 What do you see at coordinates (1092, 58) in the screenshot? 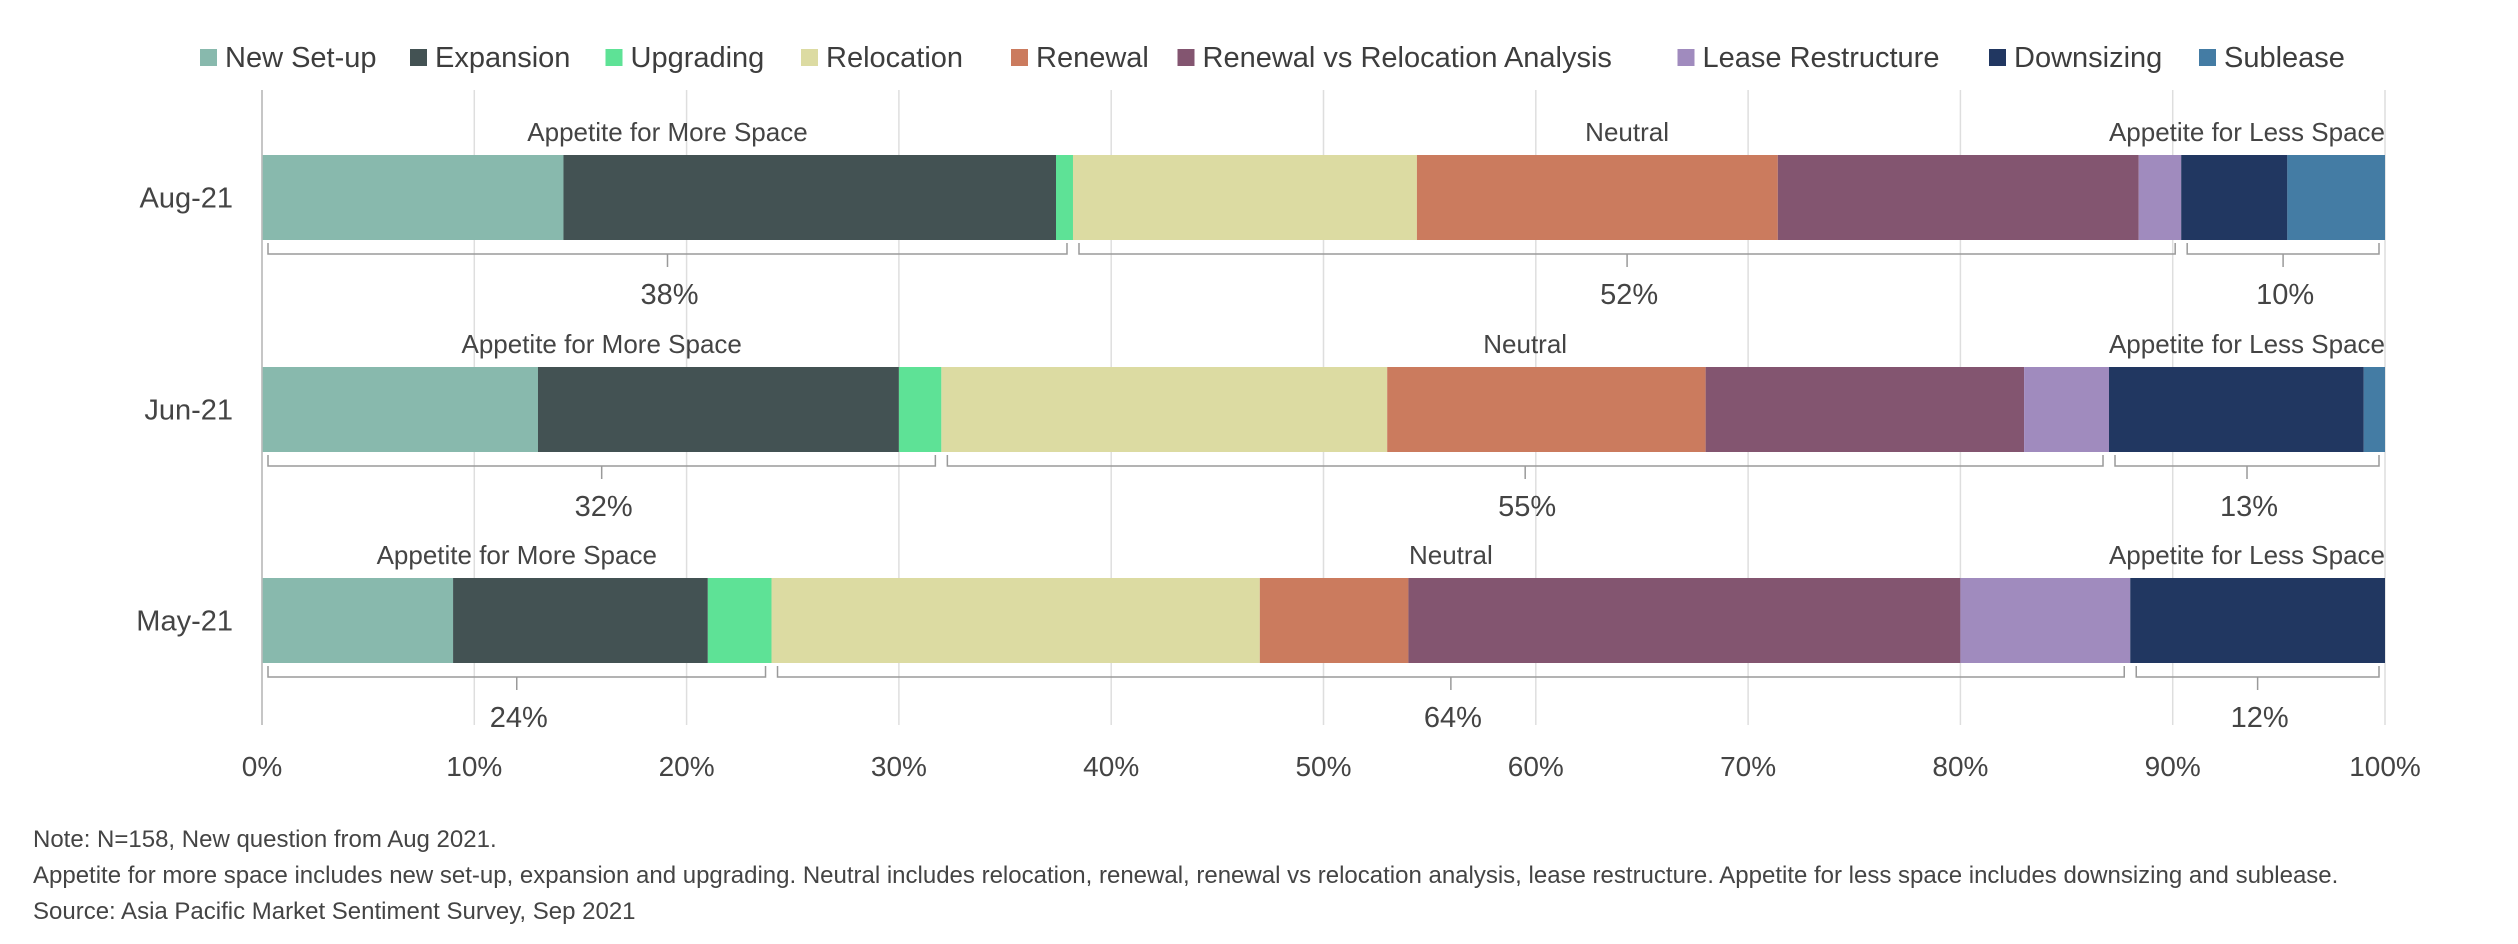
I see `legend-label-renewal: Renewal` at bounding box center [1092, 58].